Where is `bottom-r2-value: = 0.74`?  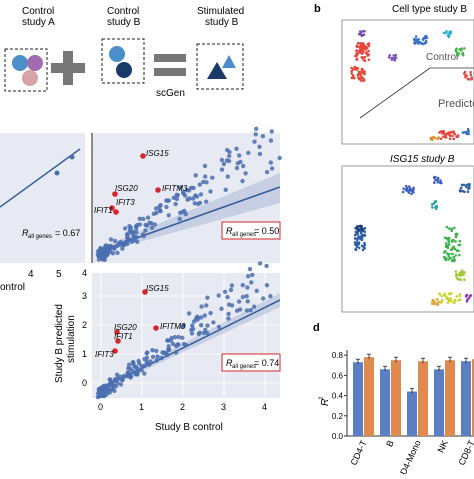
bottom-r2-value: = 0.74 is located at coordinates (266, 363).